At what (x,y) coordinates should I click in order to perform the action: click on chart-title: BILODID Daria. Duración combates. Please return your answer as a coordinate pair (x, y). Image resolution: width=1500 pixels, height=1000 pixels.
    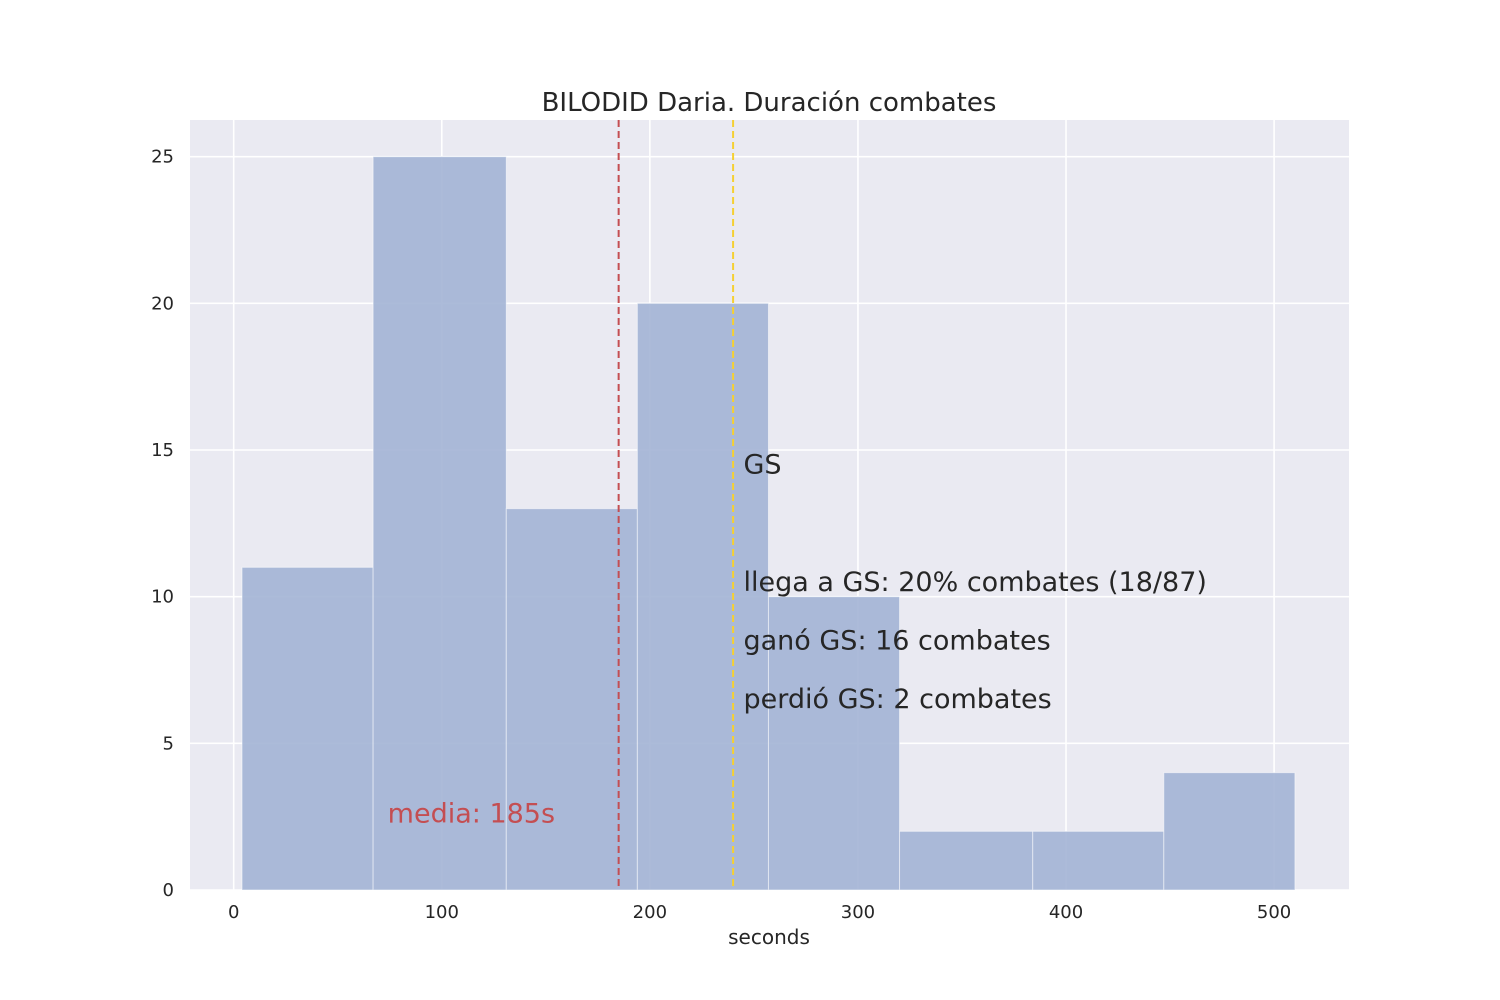
    Looking at the image, I should click on (769, 103).